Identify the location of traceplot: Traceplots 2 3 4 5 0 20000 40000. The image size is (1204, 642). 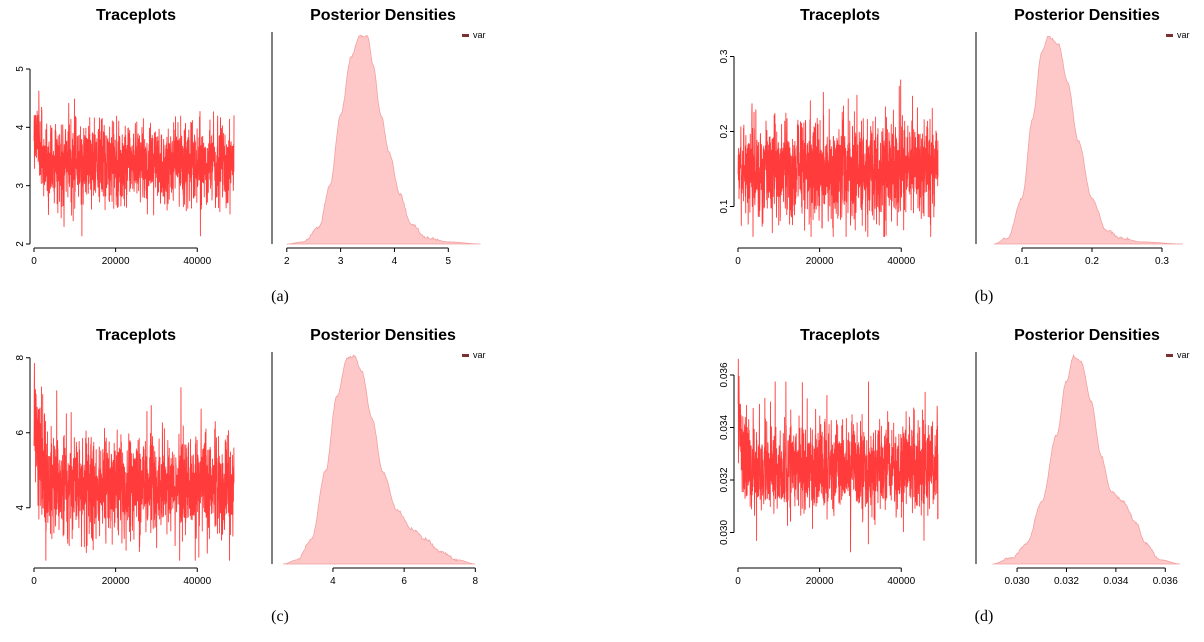
(125, 137).